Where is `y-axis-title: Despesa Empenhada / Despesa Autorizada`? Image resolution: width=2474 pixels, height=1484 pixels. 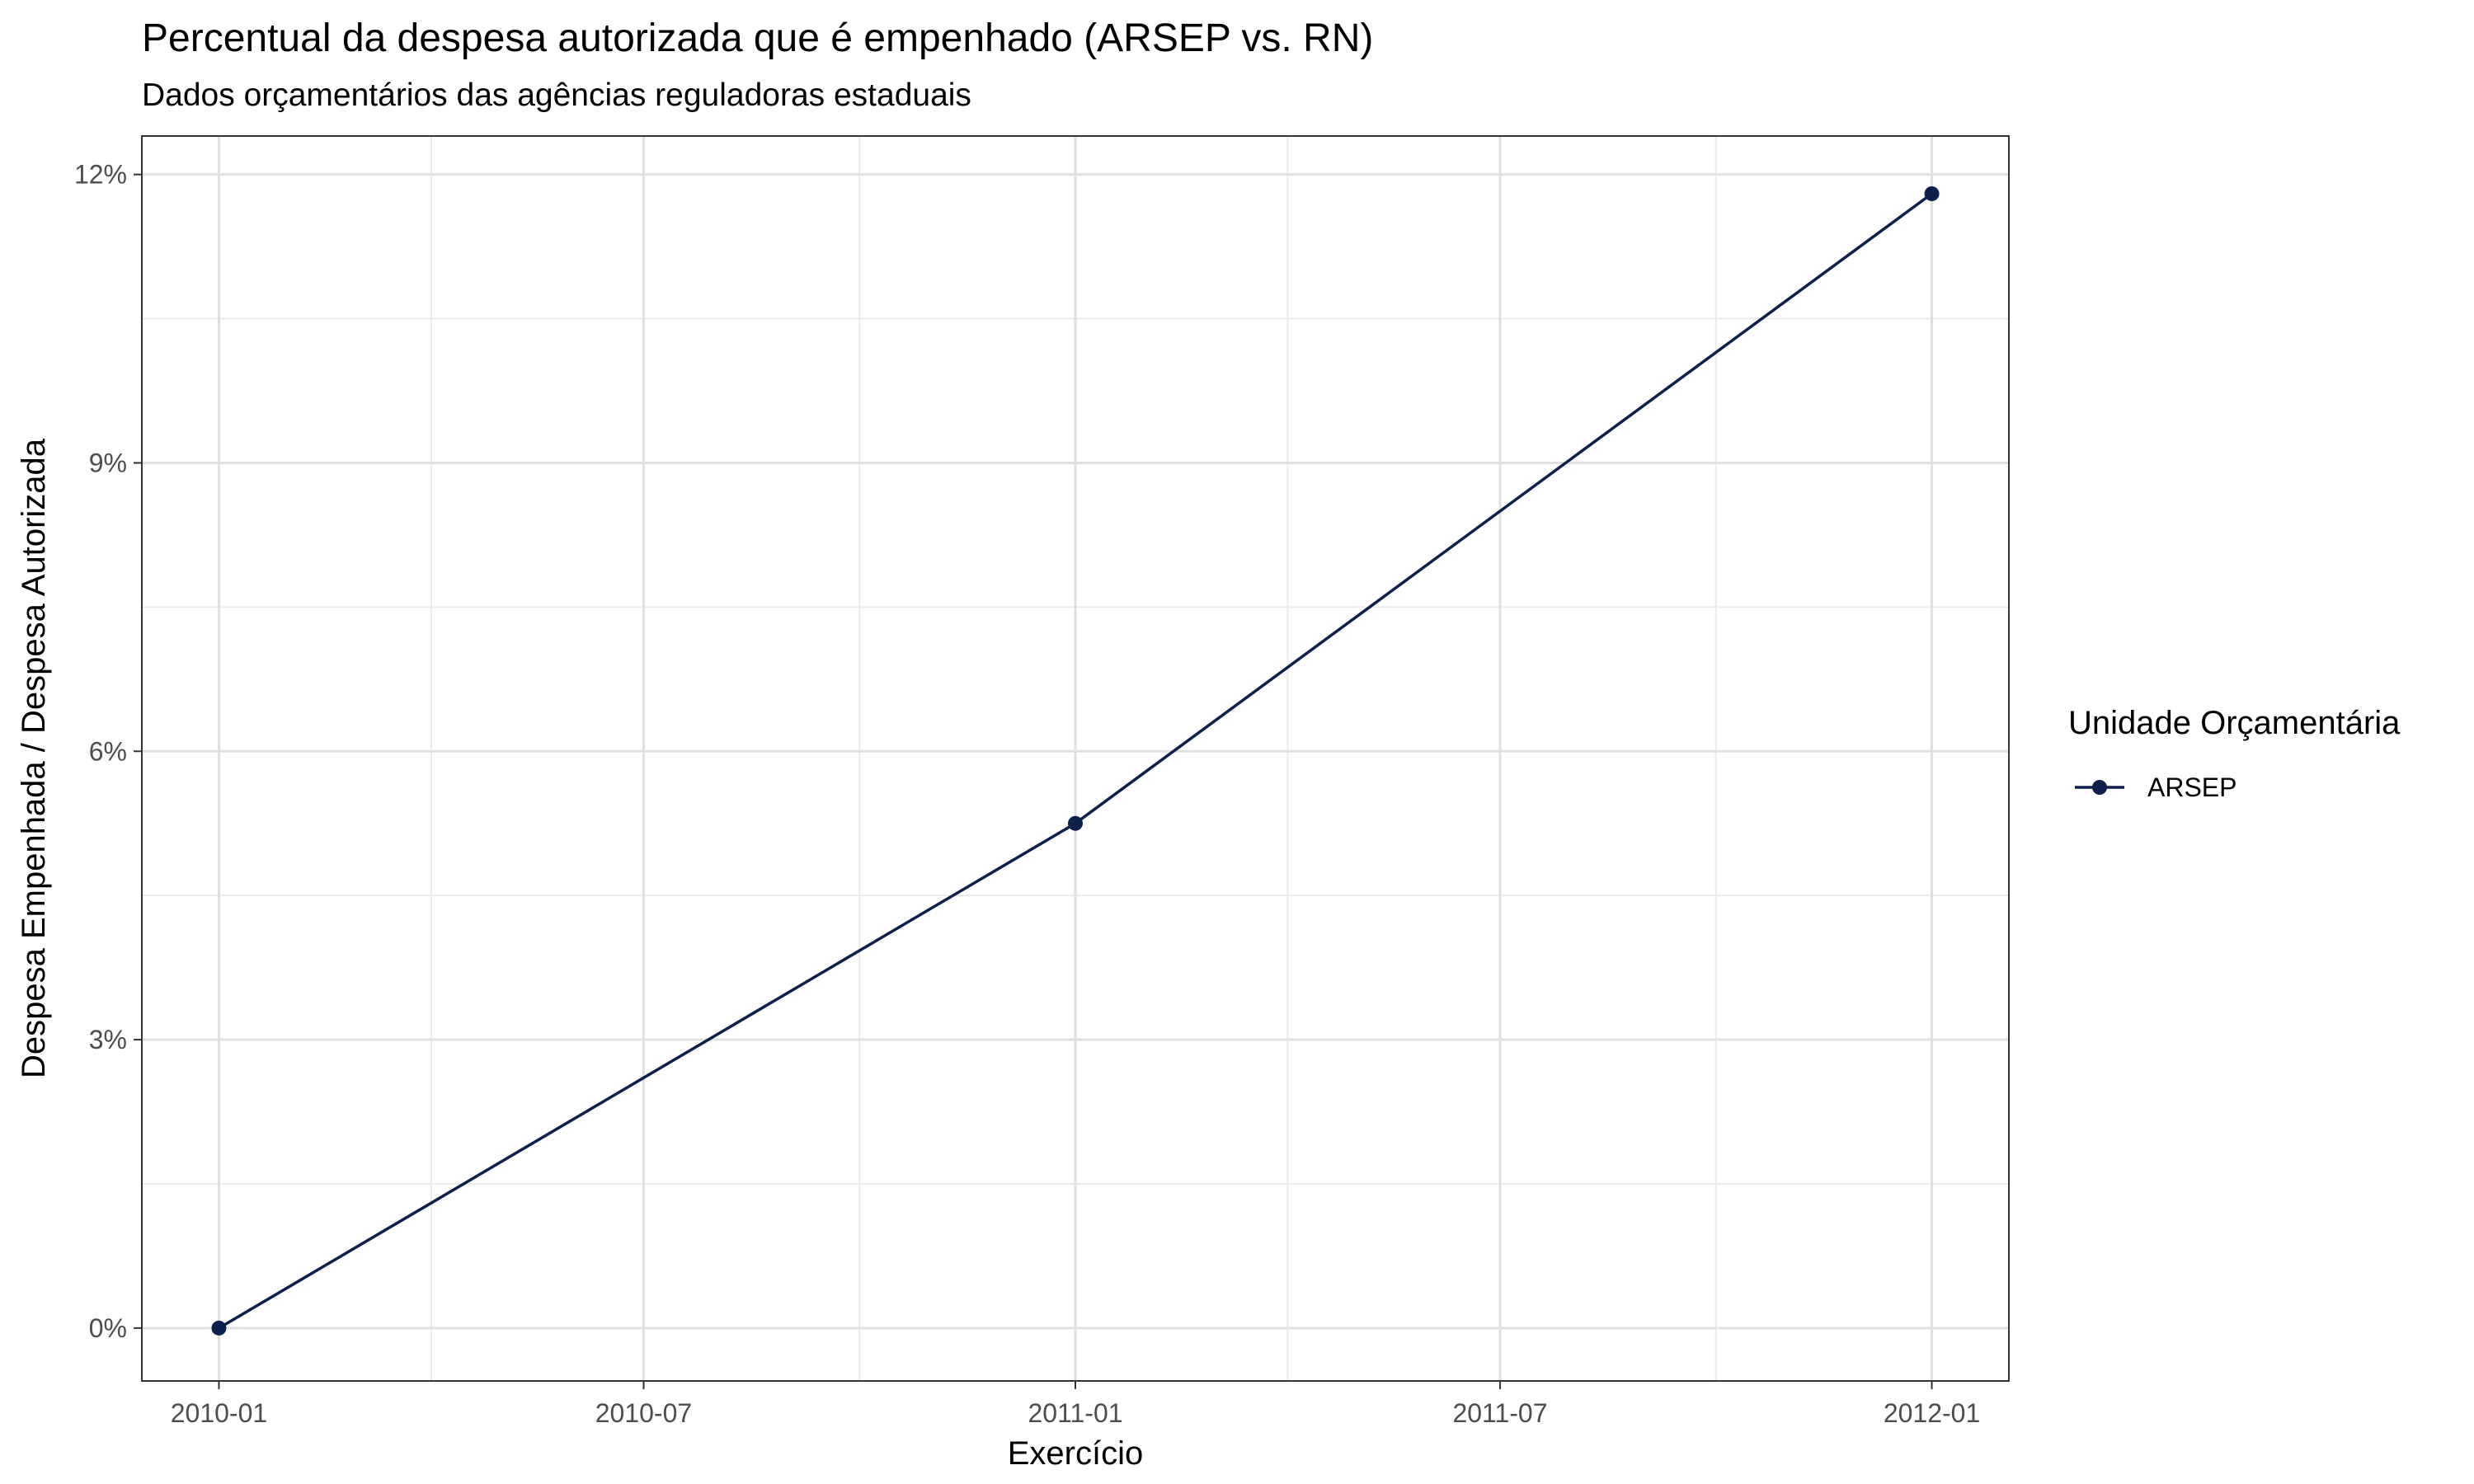
y-axis-title: Despesa Empenhada / Despesa Autorizada is located at coordinates (34, 758).